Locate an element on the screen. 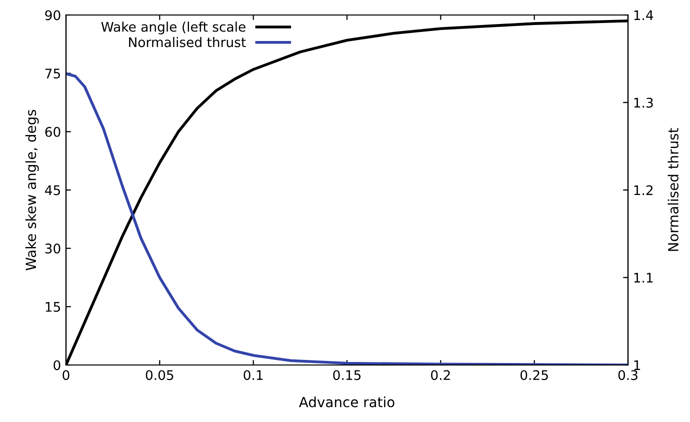 The width and height of the screenshot is (690, 422). y2-axis-title: Normalised thrust is located at coordinates (673, 189).